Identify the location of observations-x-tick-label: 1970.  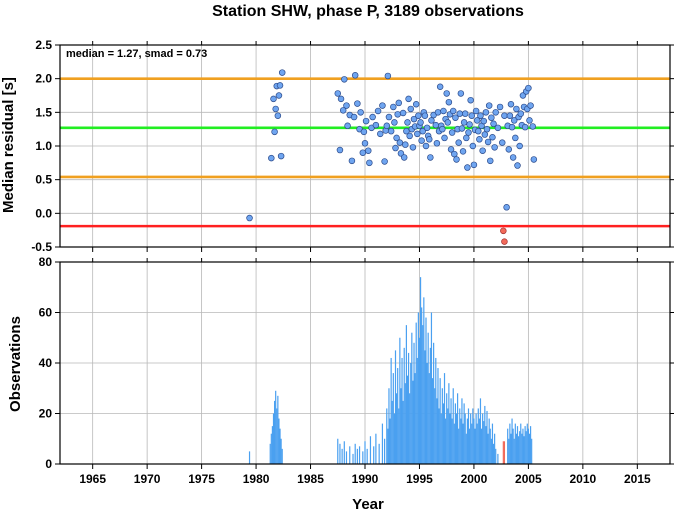
(147, 479).